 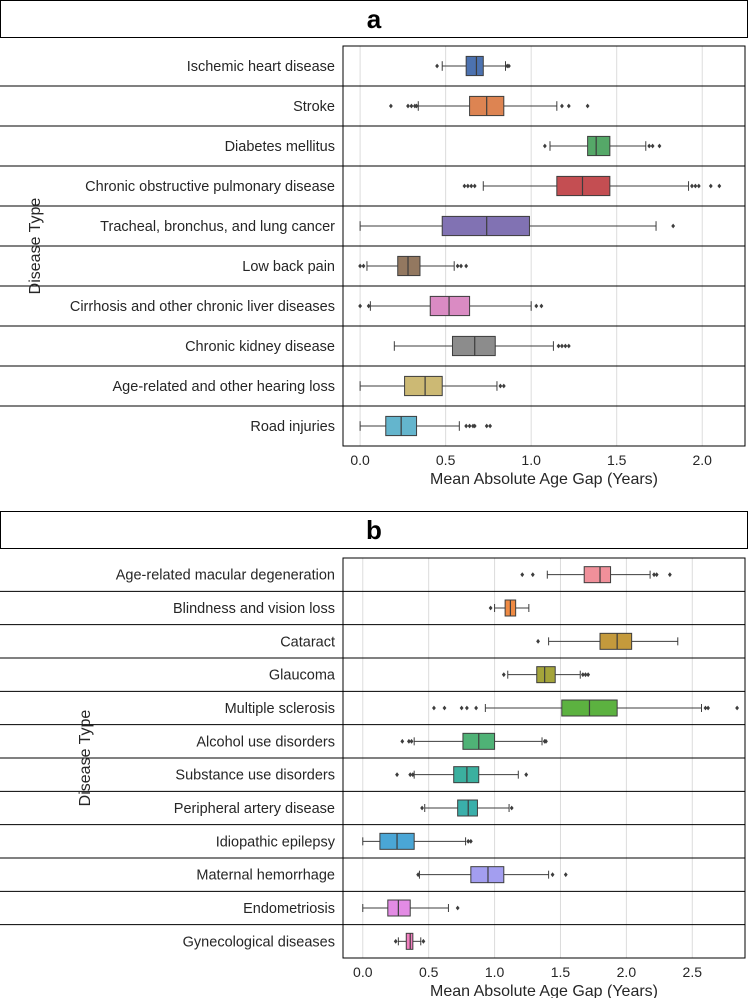 I want to click on box-idiopathic-epilepsy, so click(x=417, y=841).